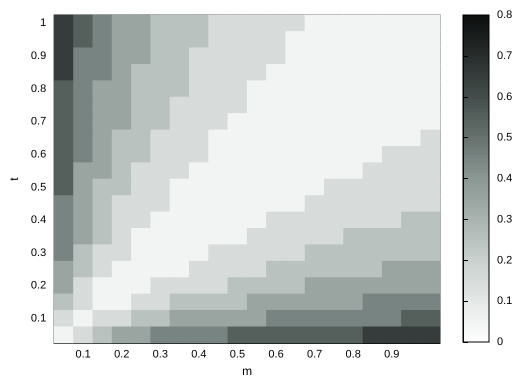 The image size is (518, 382). I want to click on color-bar-label: 0.6, so click(504, 96).